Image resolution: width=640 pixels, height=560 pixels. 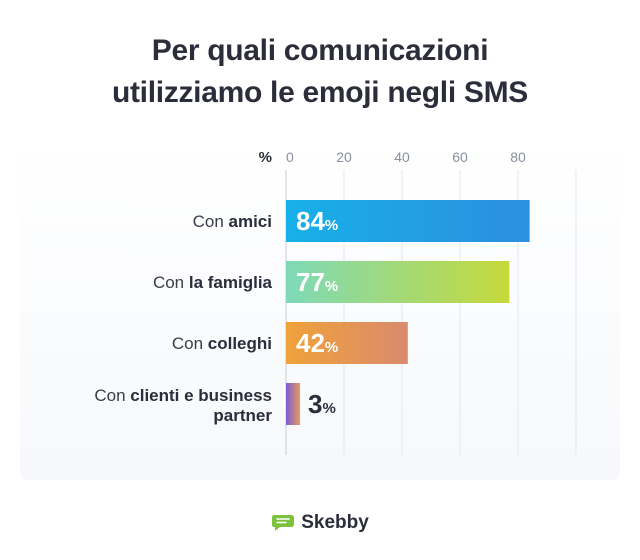 What do you see at coordinates (242, 415) in the screenshot?
I see `category-label: partner` at bounding box center [242, 415].